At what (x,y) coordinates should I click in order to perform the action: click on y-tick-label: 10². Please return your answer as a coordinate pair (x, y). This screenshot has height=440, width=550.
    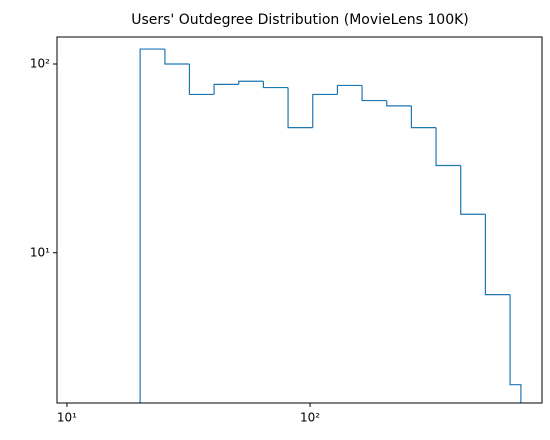
    Looking at the image, I should click on (40, 63).